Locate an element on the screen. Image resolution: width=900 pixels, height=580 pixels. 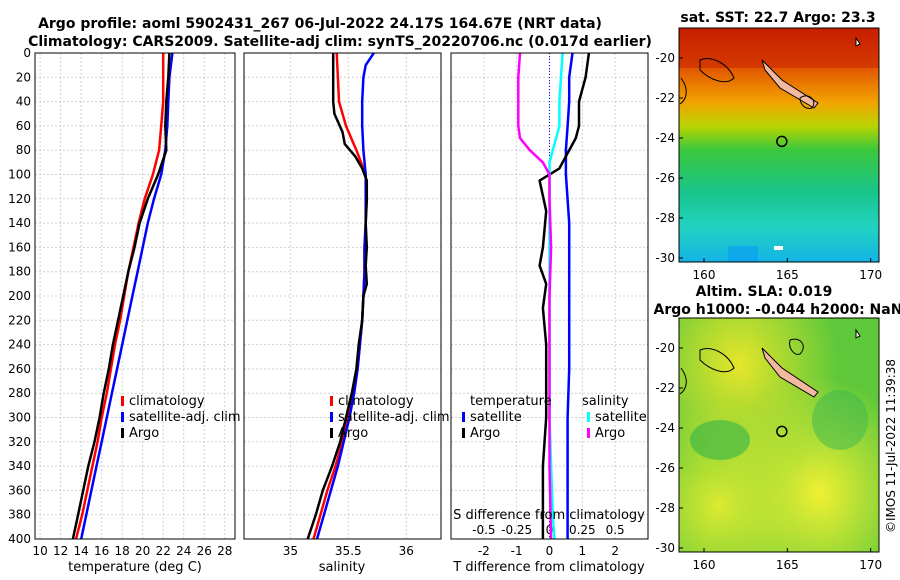
depth-tick-label: 100 is located at coordinates (19, 175).